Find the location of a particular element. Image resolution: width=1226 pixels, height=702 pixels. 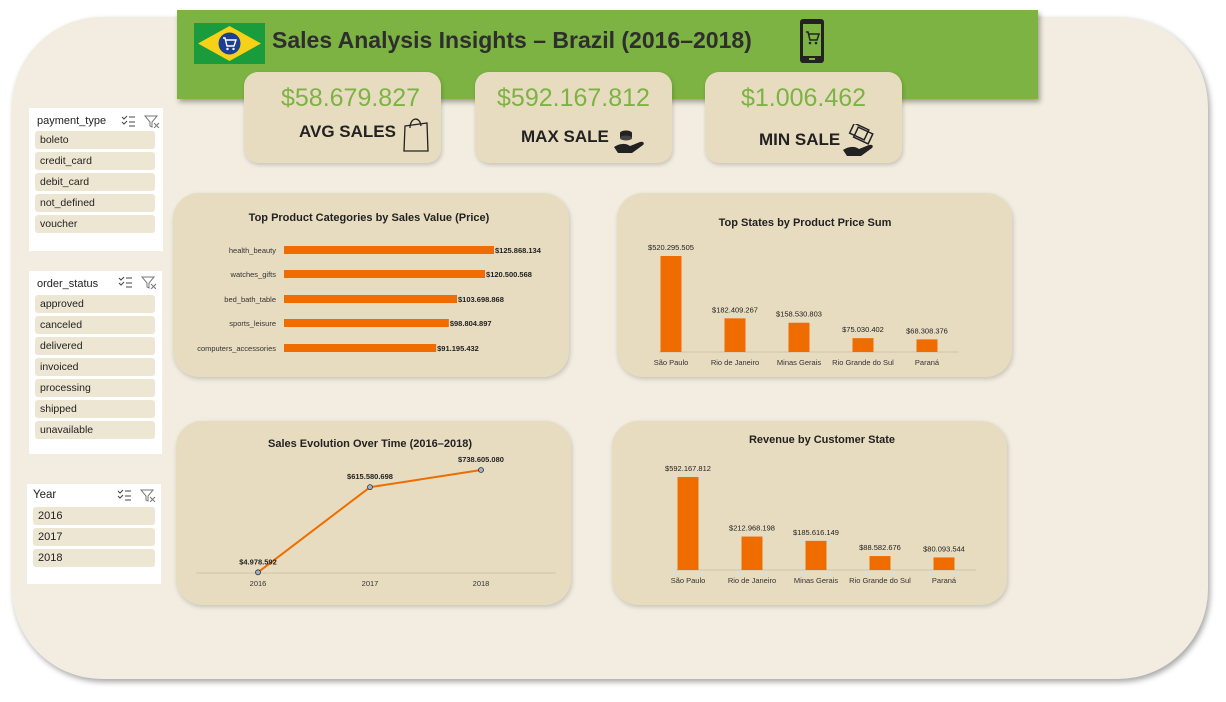

slicer-title: payment_type is located at coordinates (72, 121).